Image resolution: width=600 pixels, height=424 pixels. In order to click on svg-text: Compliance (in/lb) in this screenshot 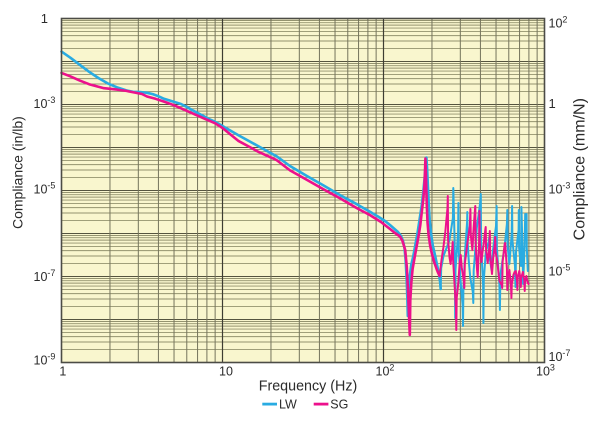, I will do `click(17, 172)`.